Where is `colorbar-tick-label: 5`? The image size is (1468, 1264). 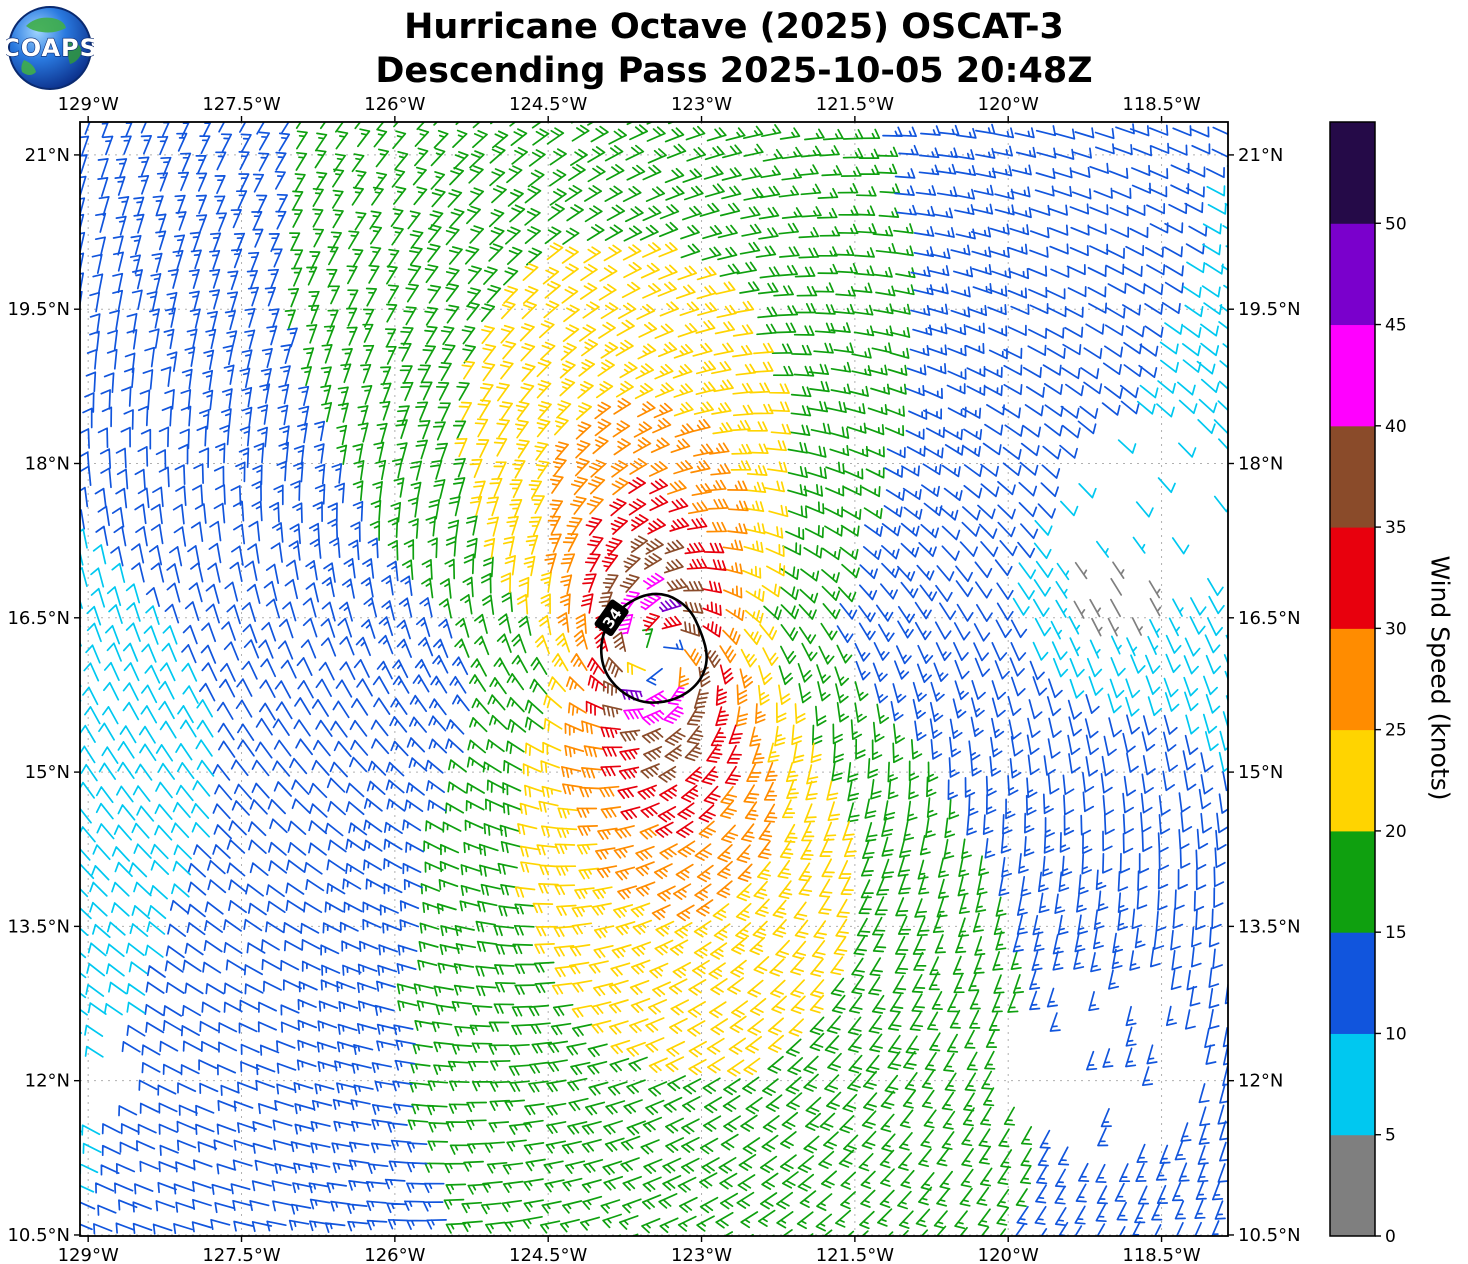 colorbar-tick-label: 5 is located at coordinates (1390, 1136).